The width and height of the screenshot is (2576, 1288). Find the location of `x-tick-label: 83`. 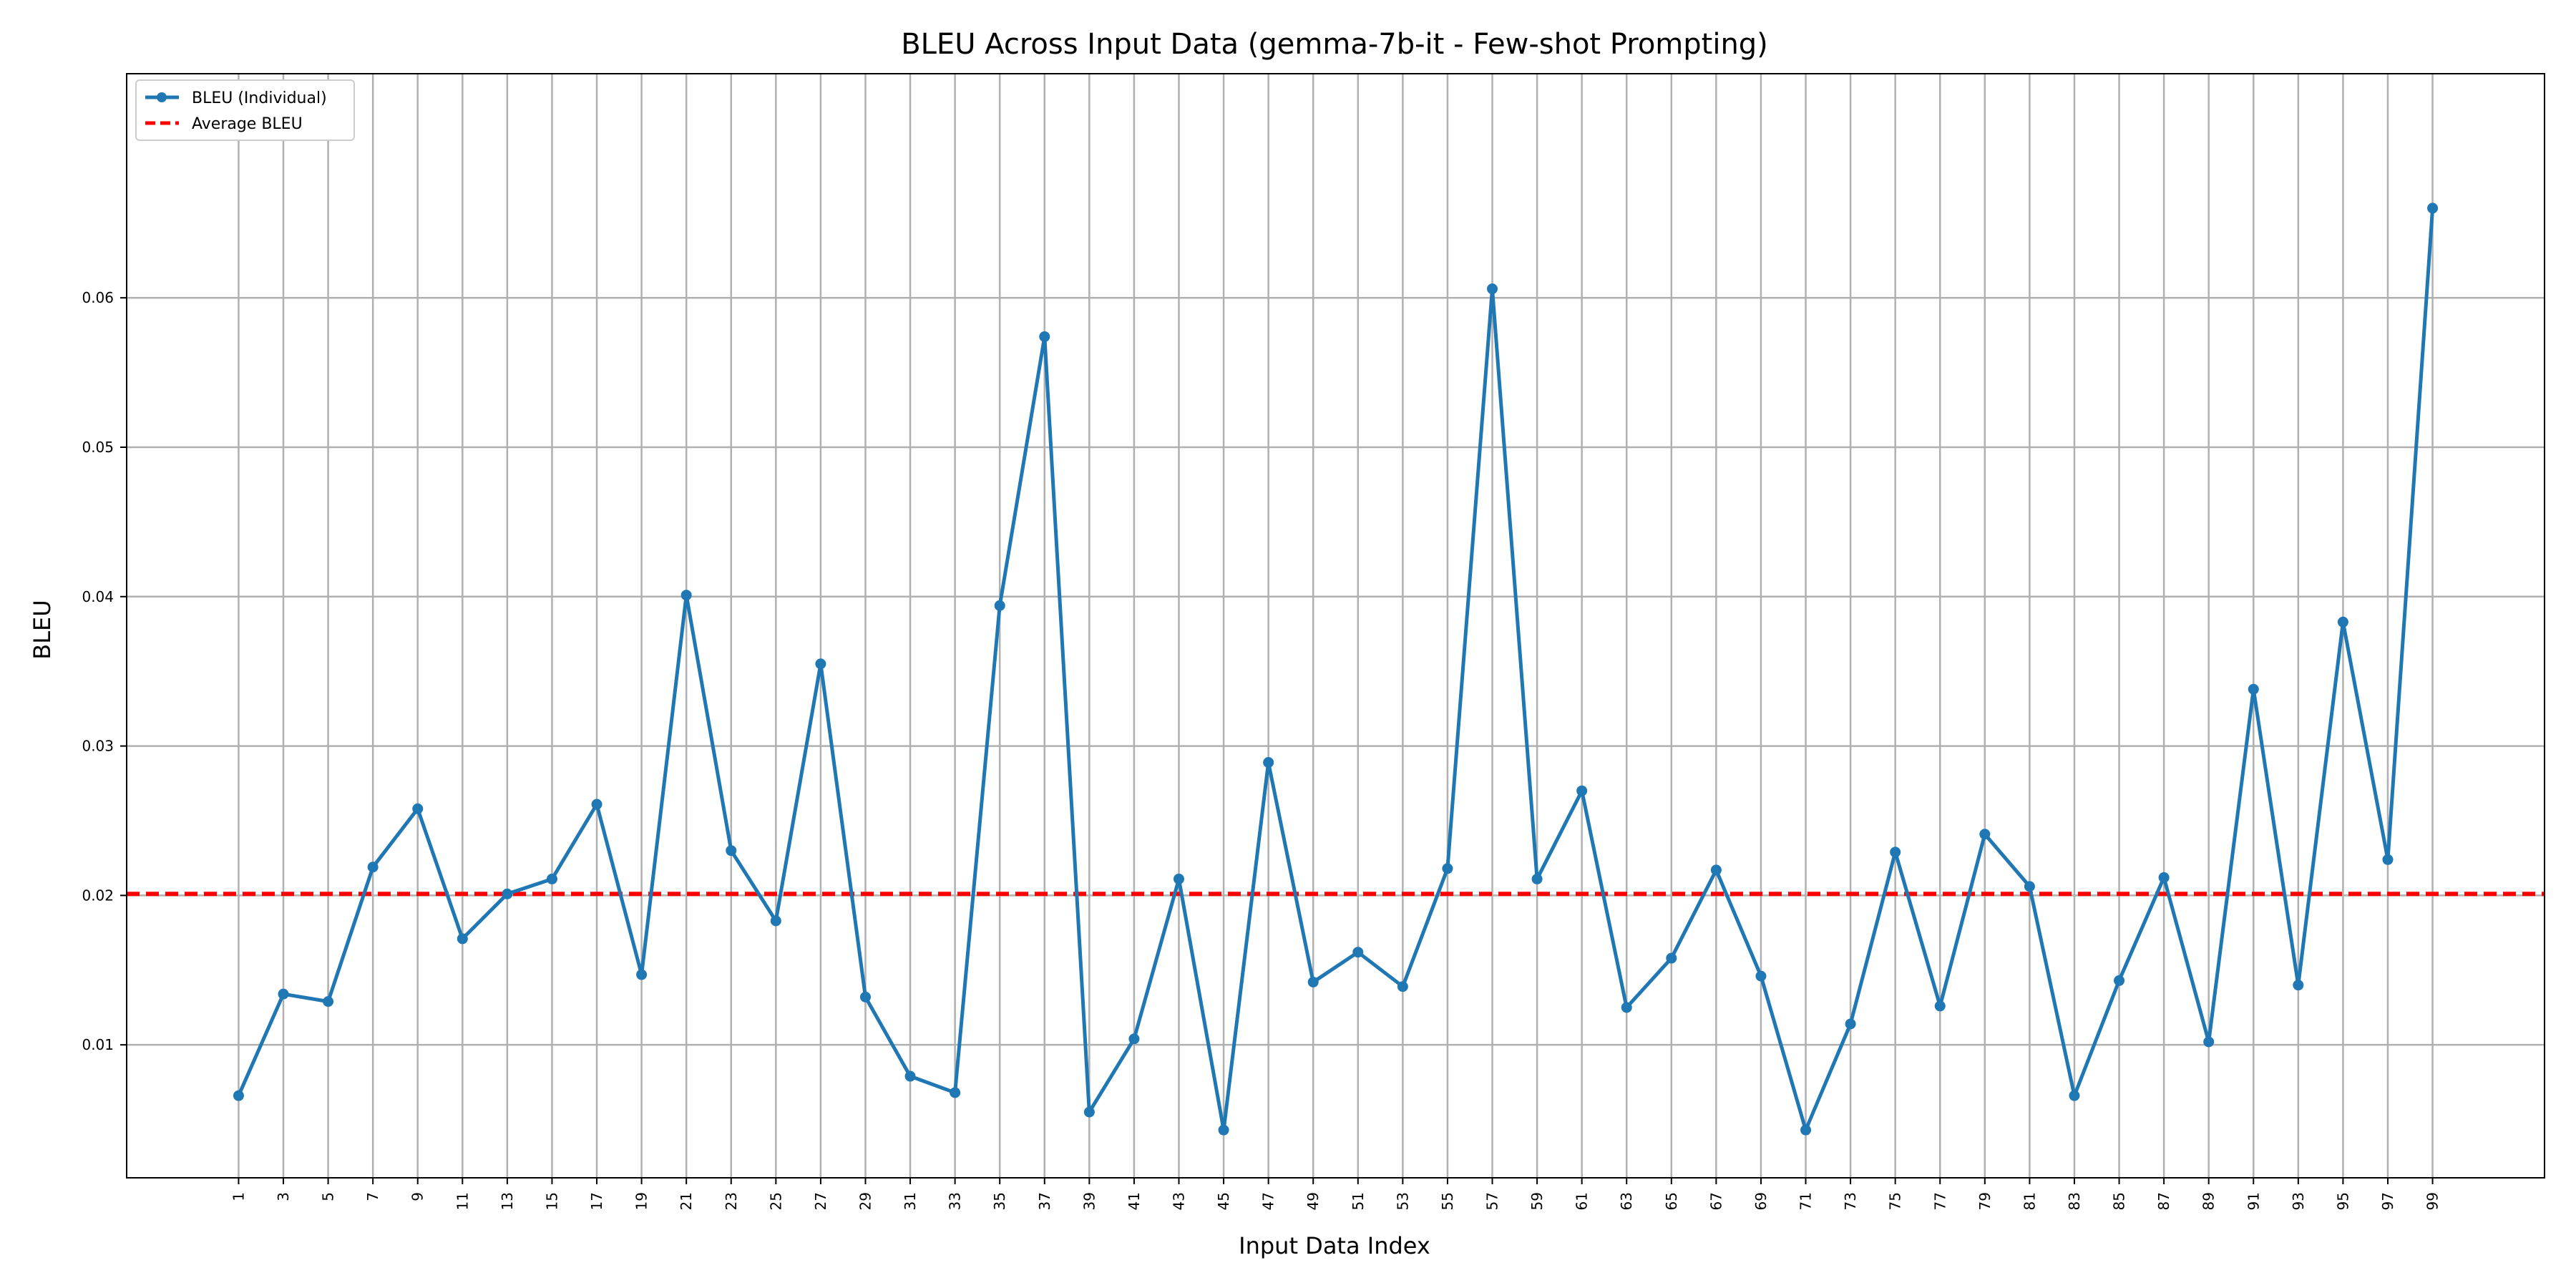

x-tick-label: 83 is located at coordinates (2074, 1201).